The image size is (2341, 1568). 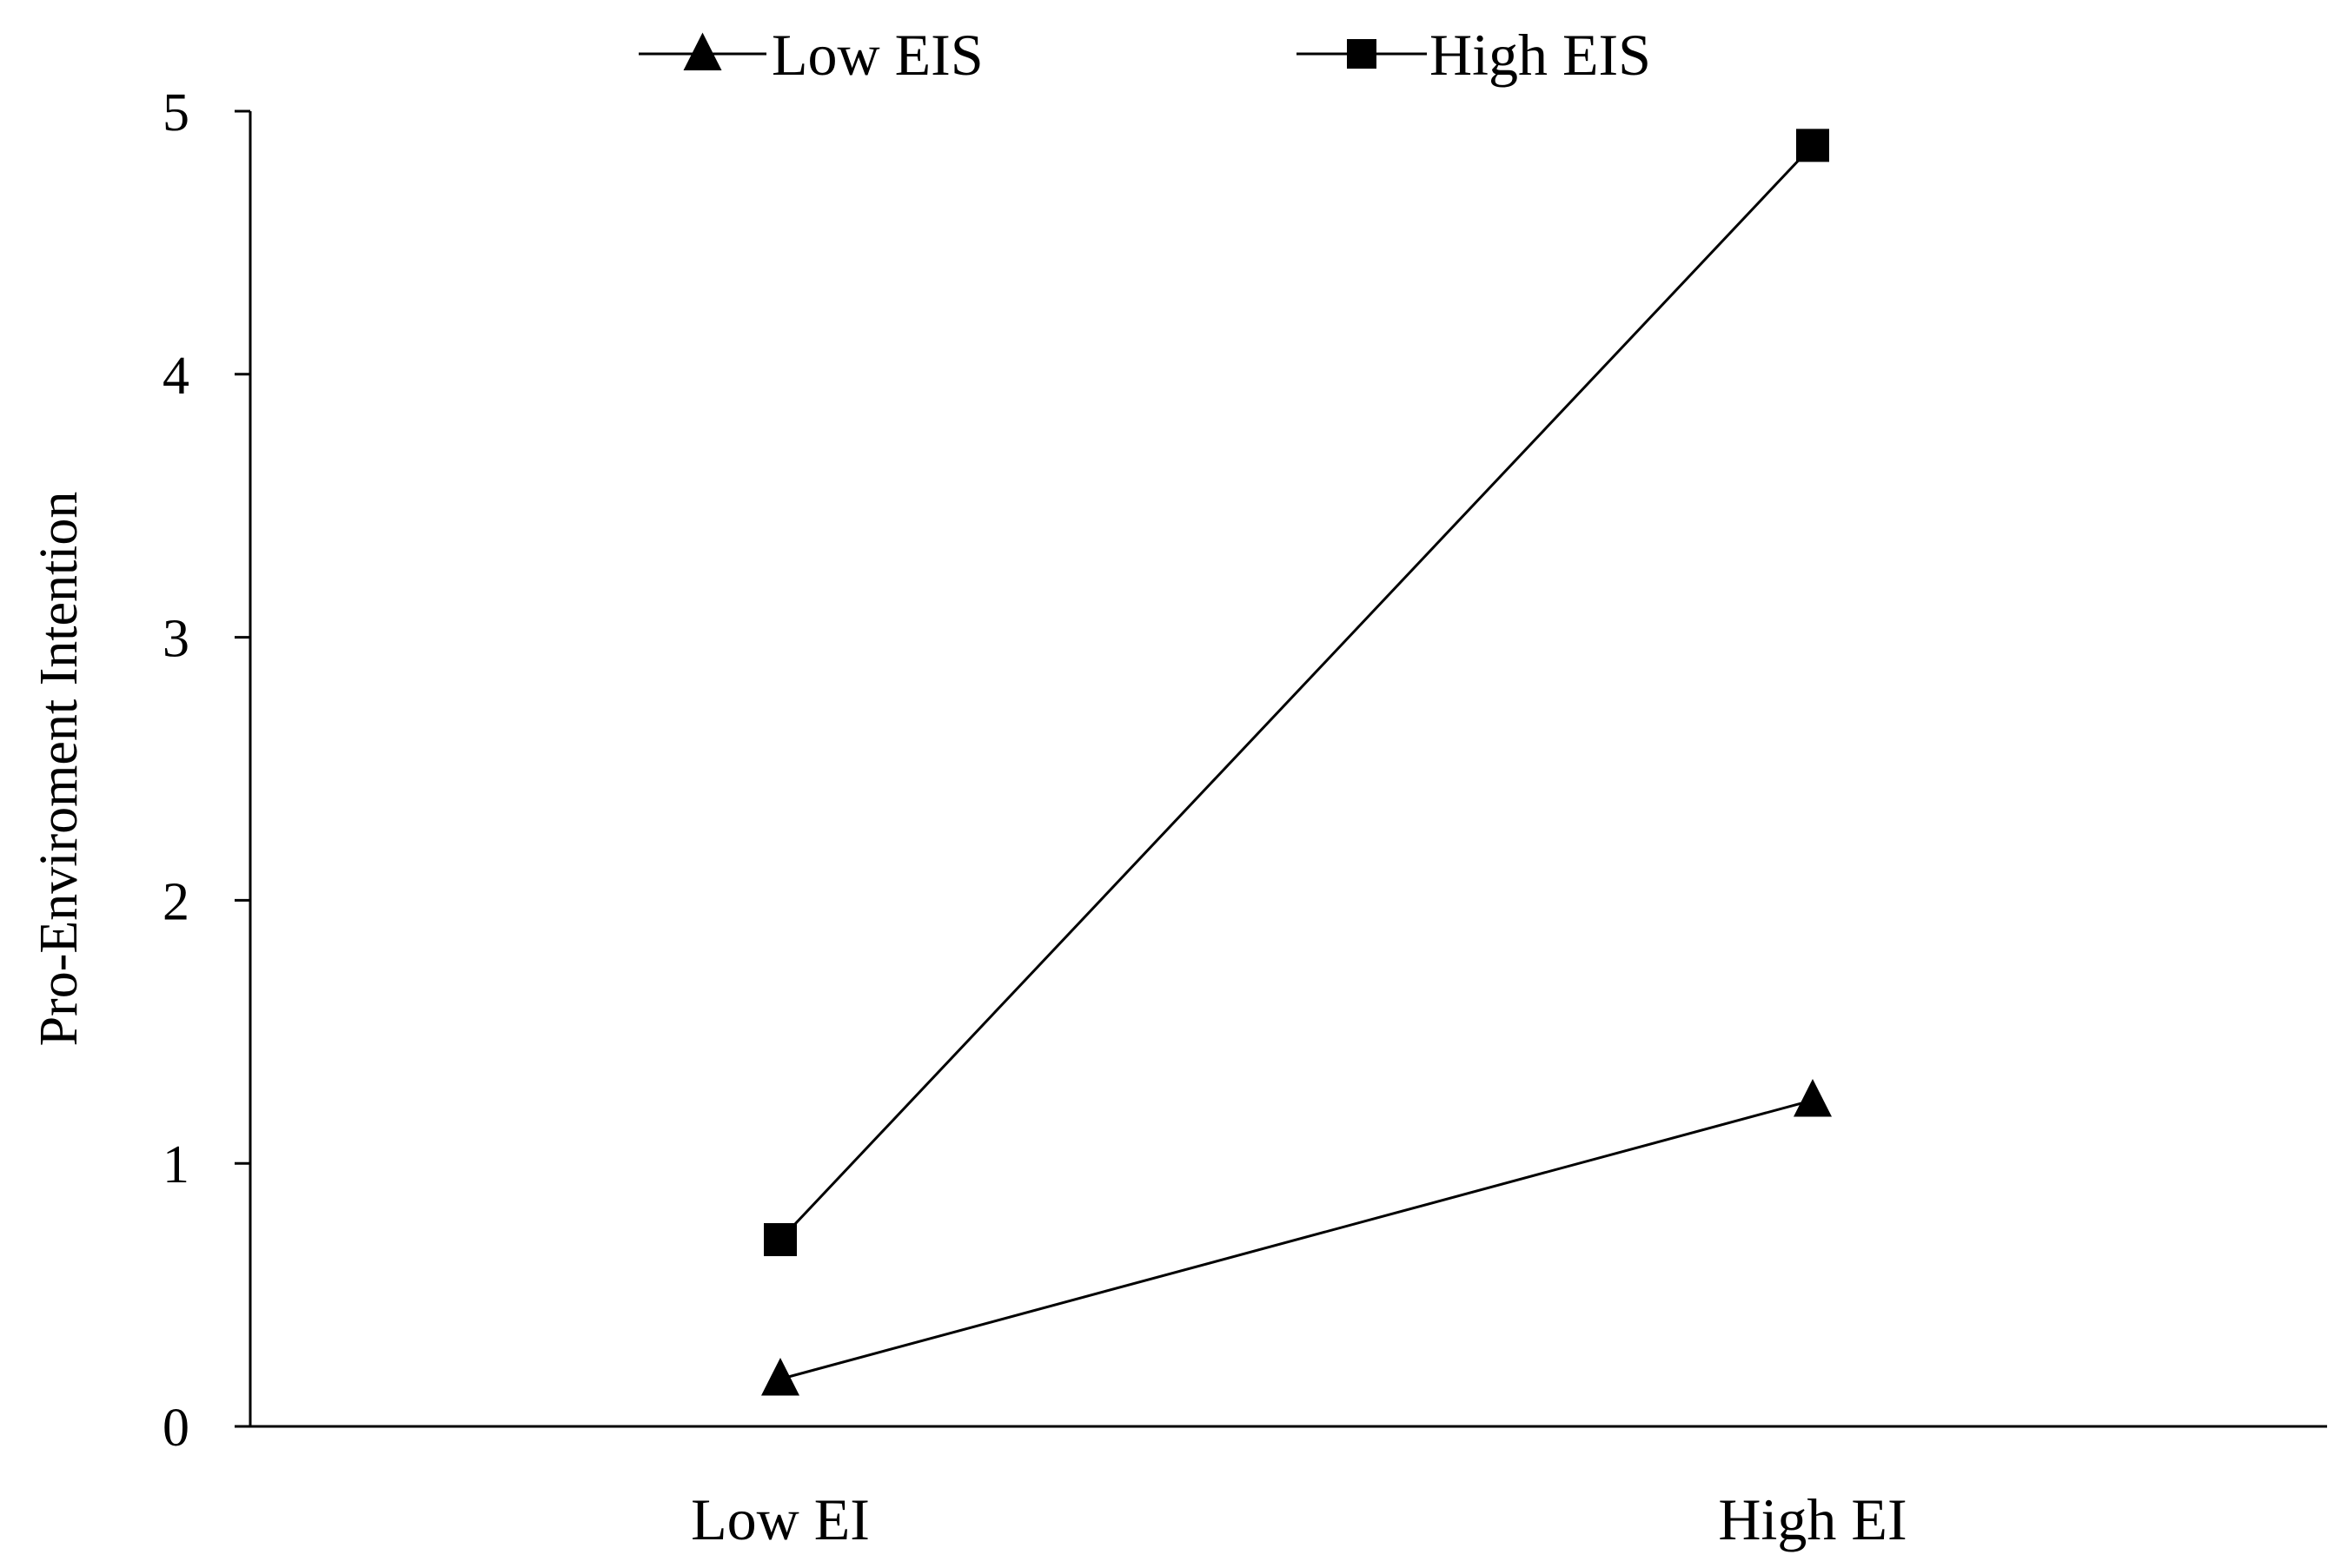 I want to click on y-ticks: 0 1 2 3 4 5, so click(x=206, y=770).